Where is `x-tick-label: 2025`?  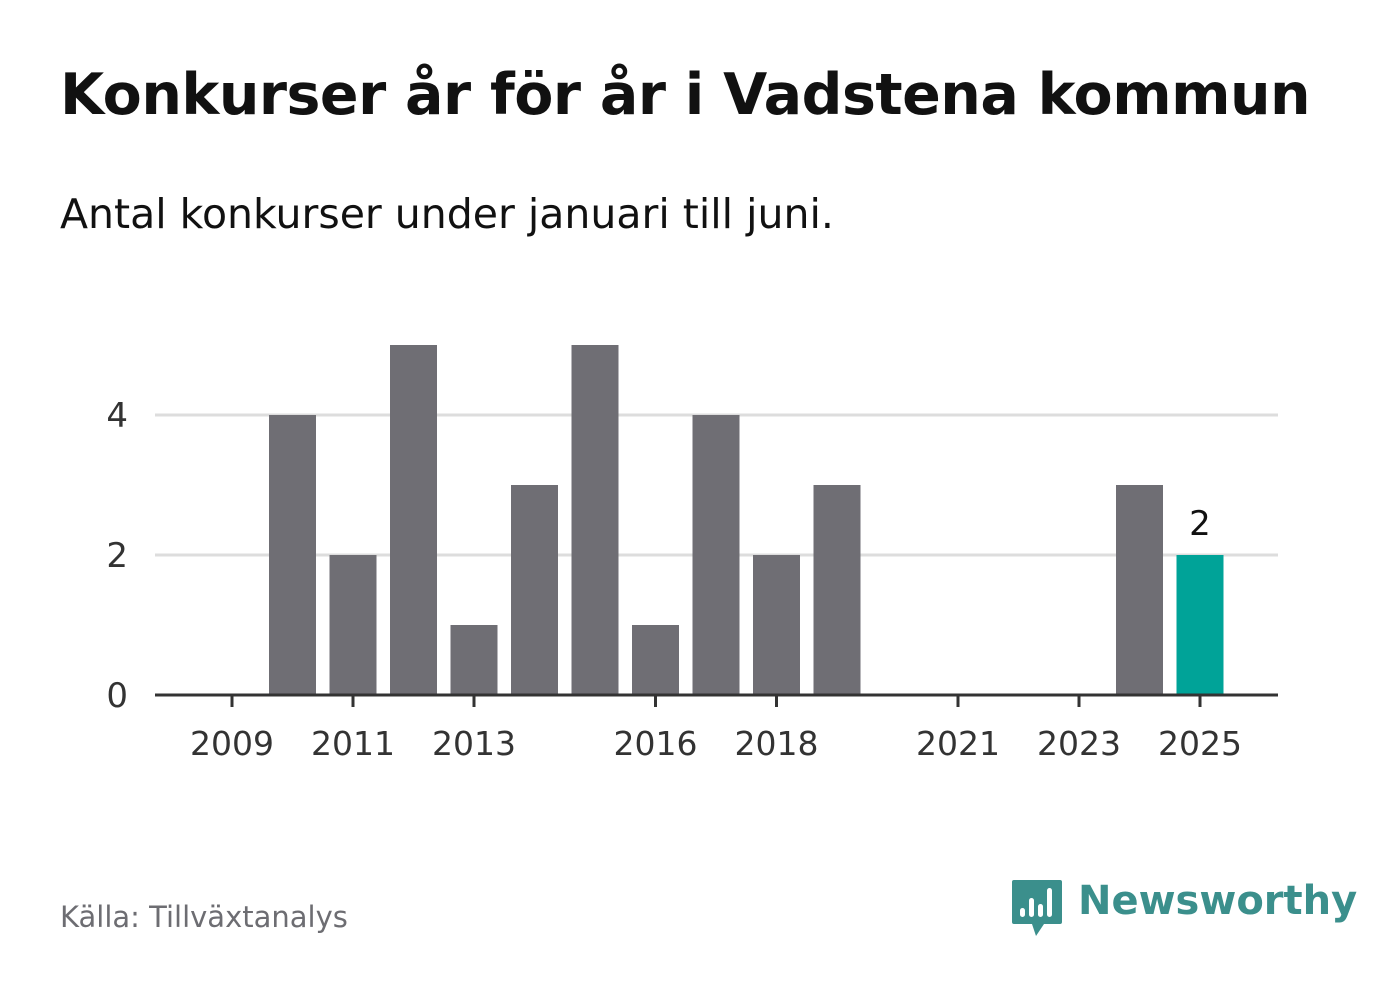 x-tick-label: 2025 is located at coordinates (1200, 743).